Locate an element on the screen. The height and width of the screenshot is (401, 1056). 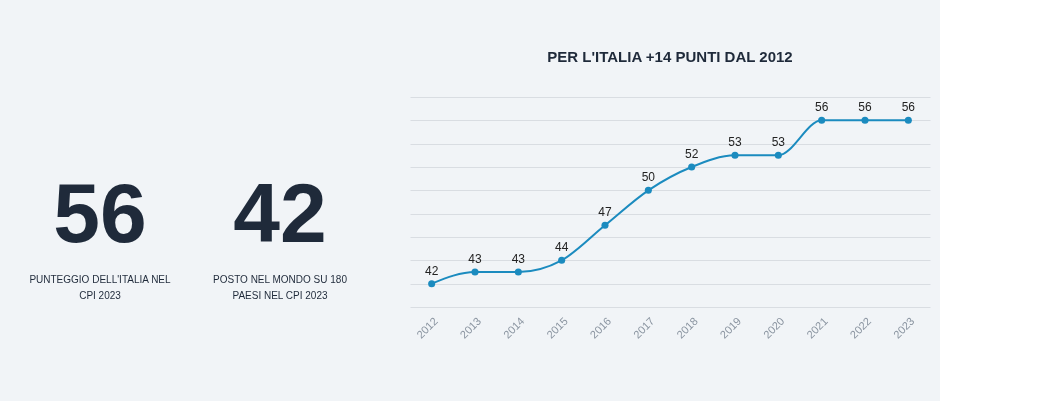
data-label: 44 is located at coordinates (561, 247).